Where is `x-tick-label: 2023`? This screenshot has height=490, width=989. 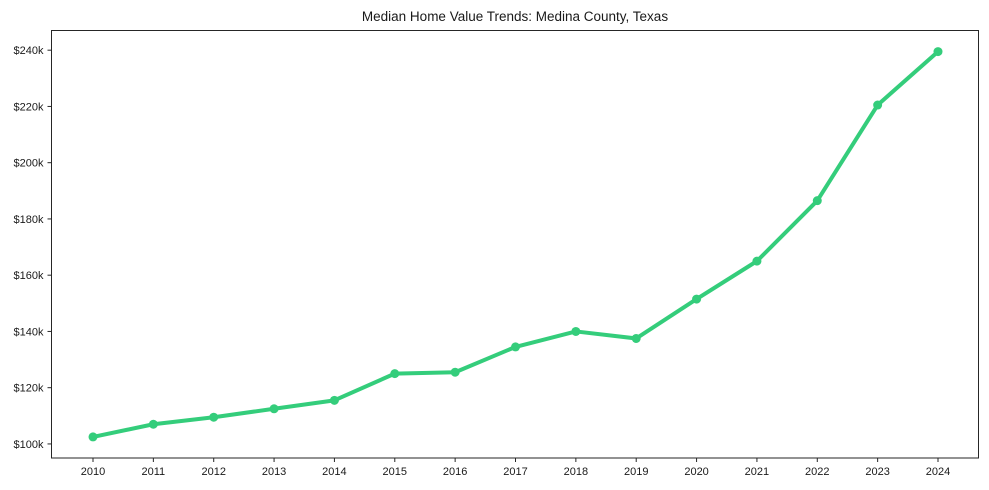
x-tick-label: 2023 is located at coordinates (877, 472).